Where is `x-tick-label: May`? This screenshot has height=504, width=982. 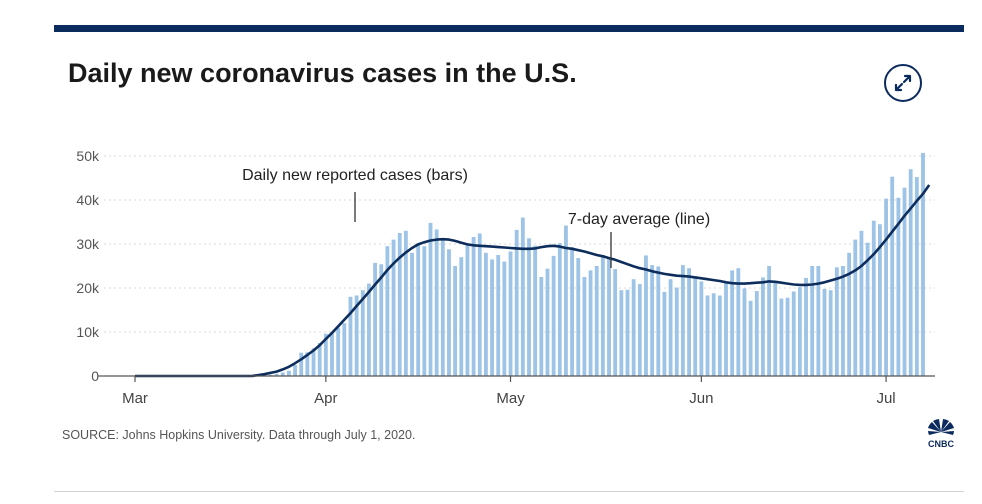
x-tick-label: May is located at coordinates (510, 398).